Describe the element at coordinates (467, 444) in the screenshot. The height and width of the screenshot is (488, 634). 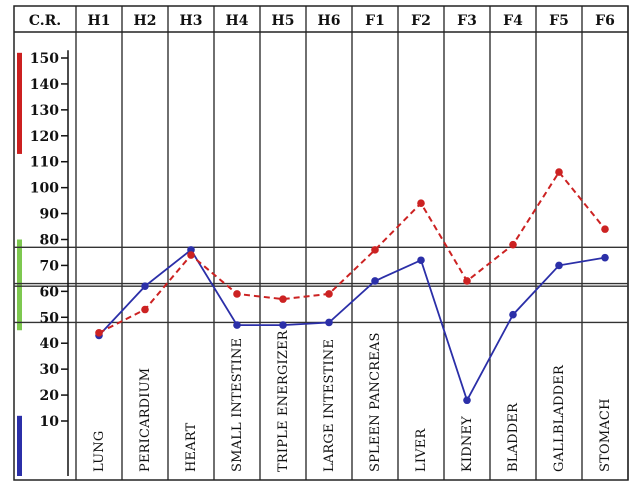
I see `organ-label-f3: KIDNEY` at that location.